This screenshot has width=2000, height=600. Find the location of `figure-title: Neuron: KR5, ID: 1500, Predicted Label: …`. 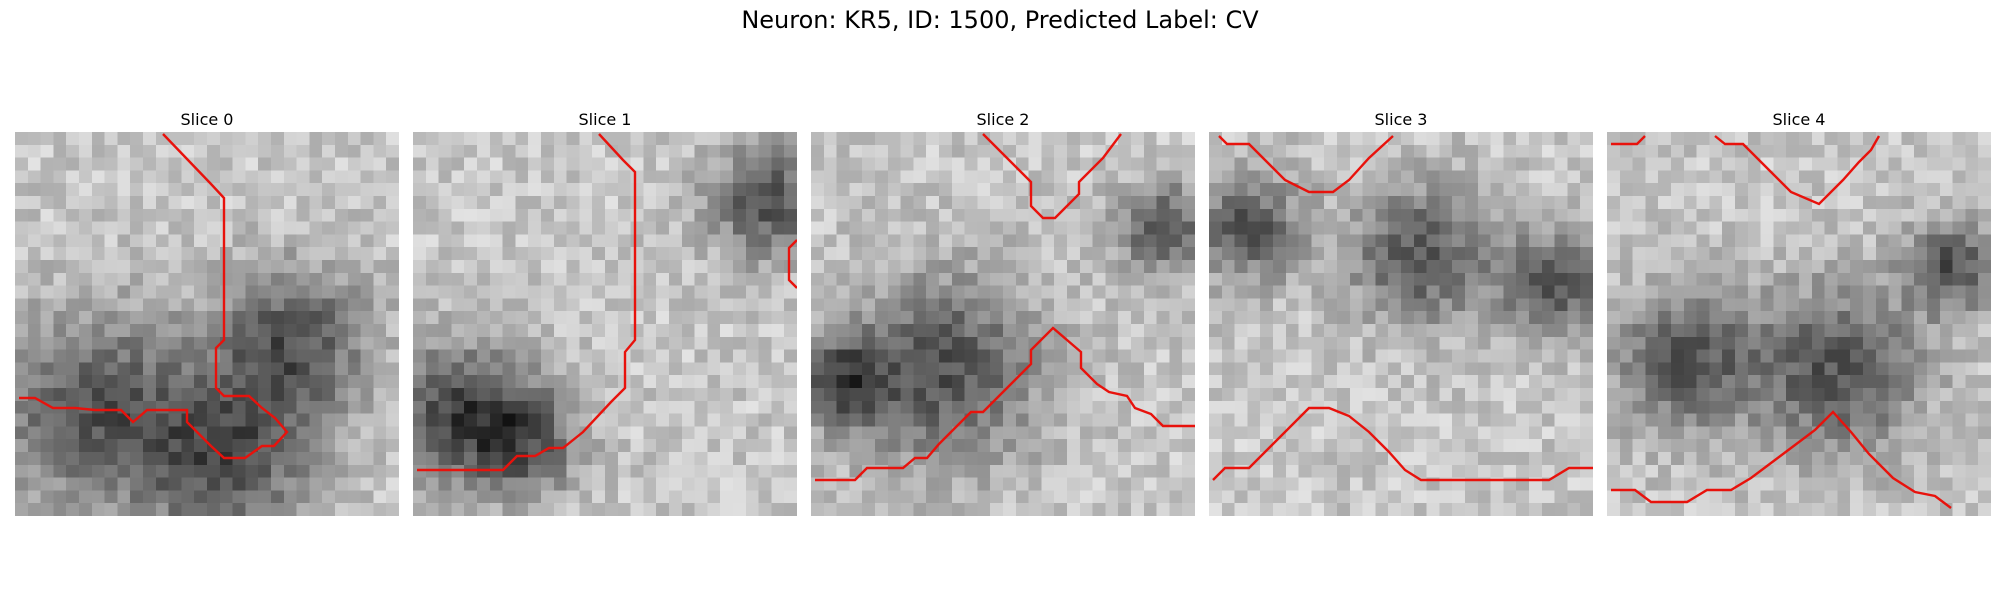

figure-title: Neuron: KR5, ID: 1500, Predicted Label: … is located at coordinates (1000, 20).